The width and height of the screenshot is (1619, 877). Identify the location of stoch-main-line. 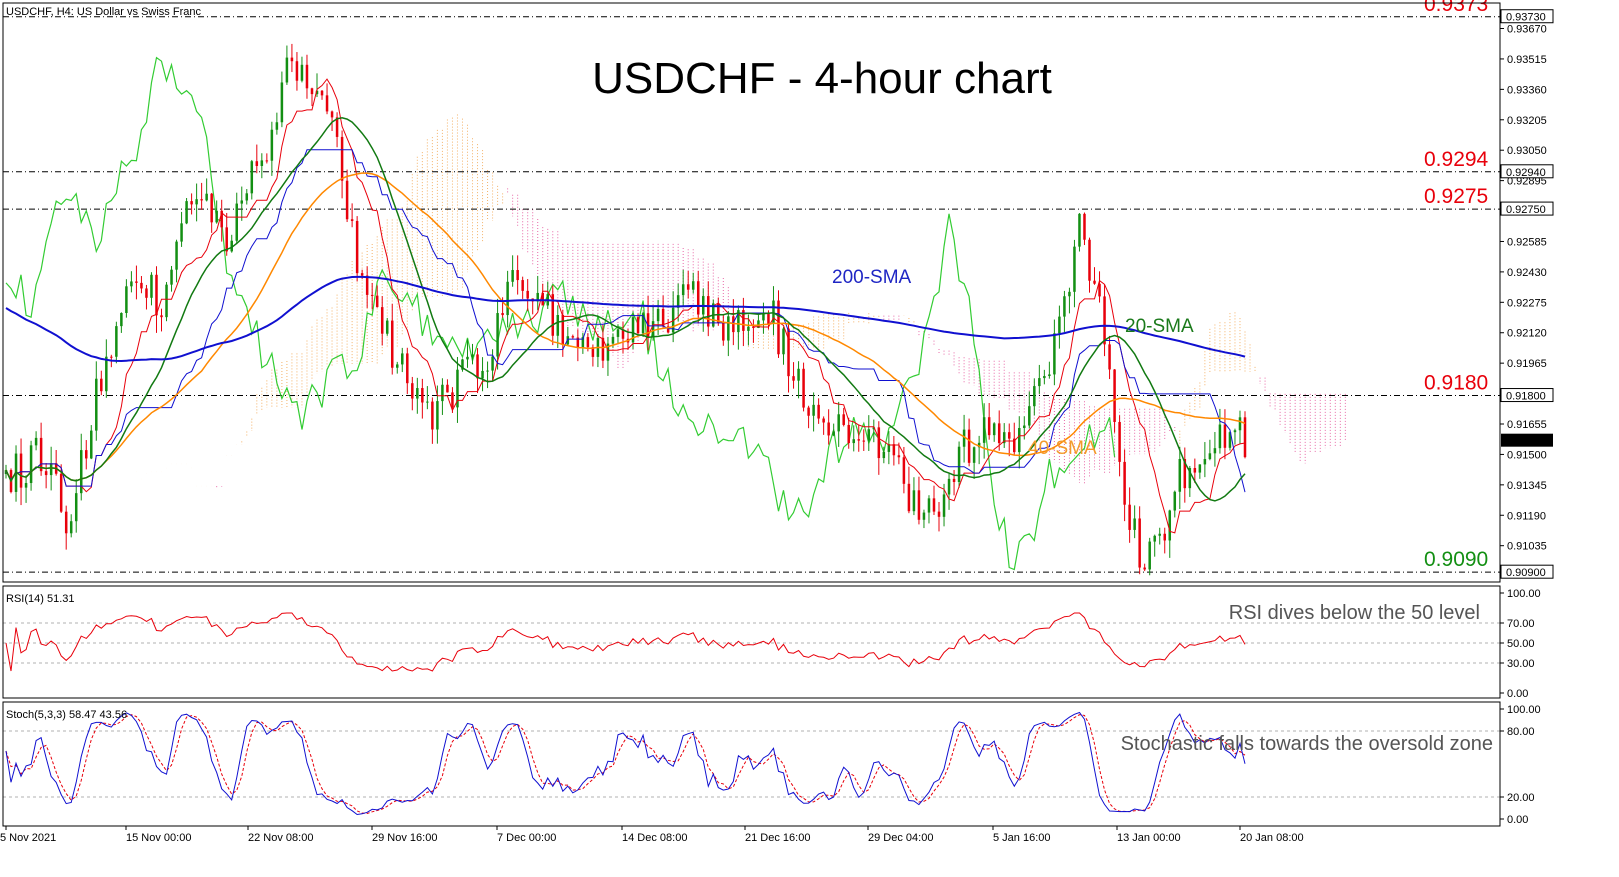
(625, 763).